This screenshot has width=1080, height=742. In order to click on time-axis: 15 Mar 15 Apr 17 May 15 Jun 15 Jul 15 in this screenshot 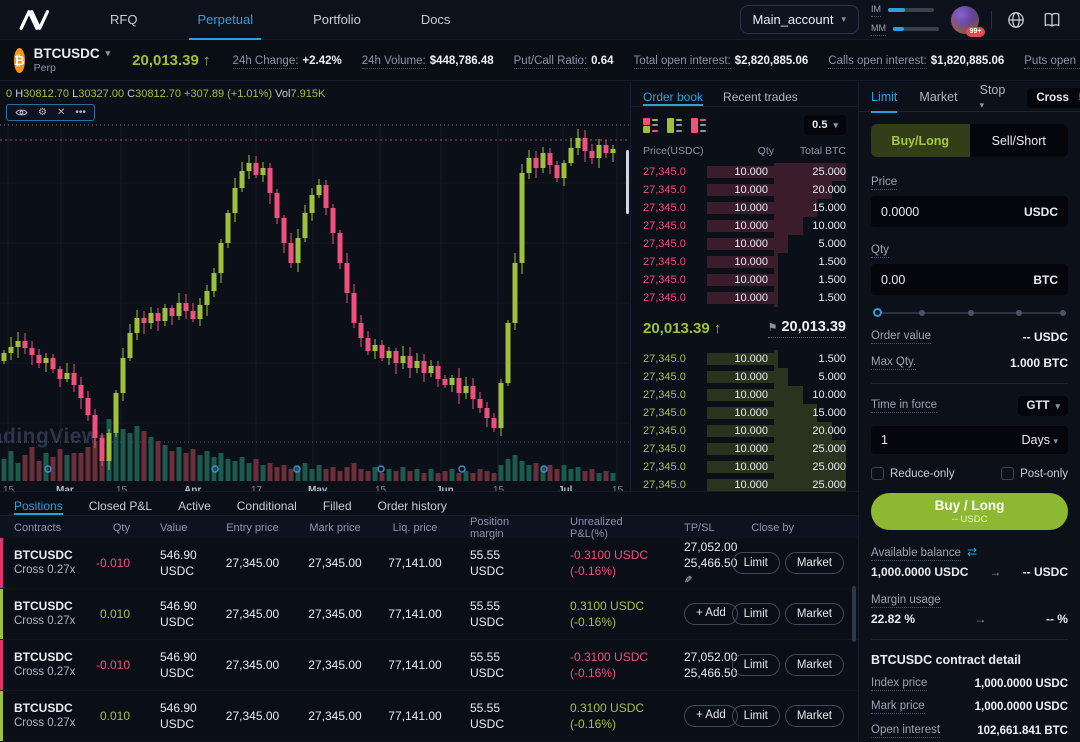, I will do `click(315, 488)`.